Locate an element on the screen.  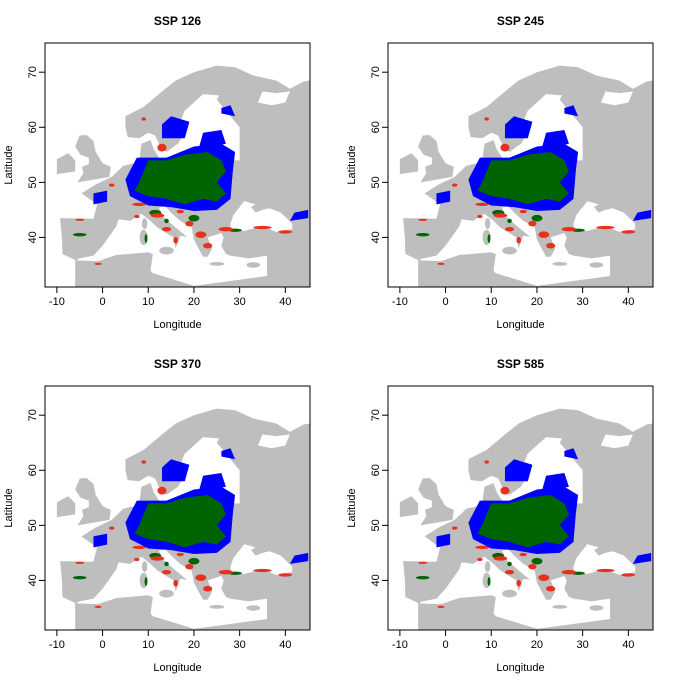
x-tick-label: 30 is located at coordinates (240, 645).